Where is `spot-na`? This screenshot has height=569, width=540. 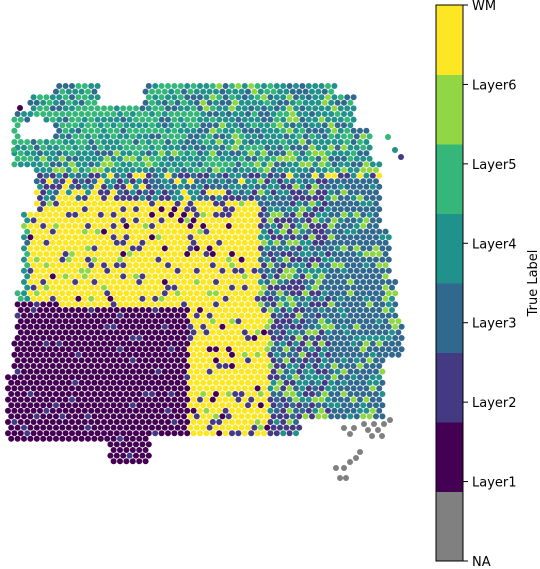 spot-na is located at coordinates (340, 478).